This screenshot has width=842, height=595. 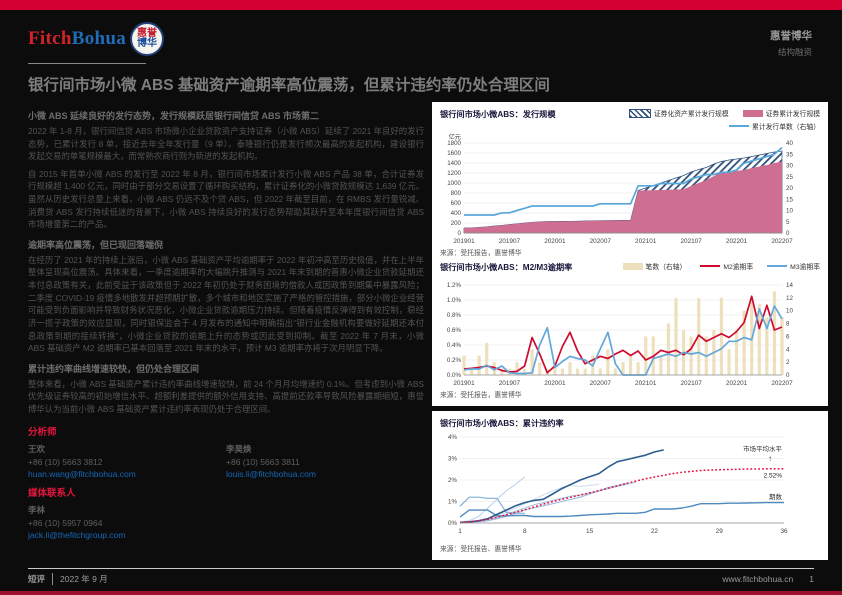 What do you see at coordinates (788, 222) in the screenshot?
I see `svg-text: 5` at bounding box center [788, 222].